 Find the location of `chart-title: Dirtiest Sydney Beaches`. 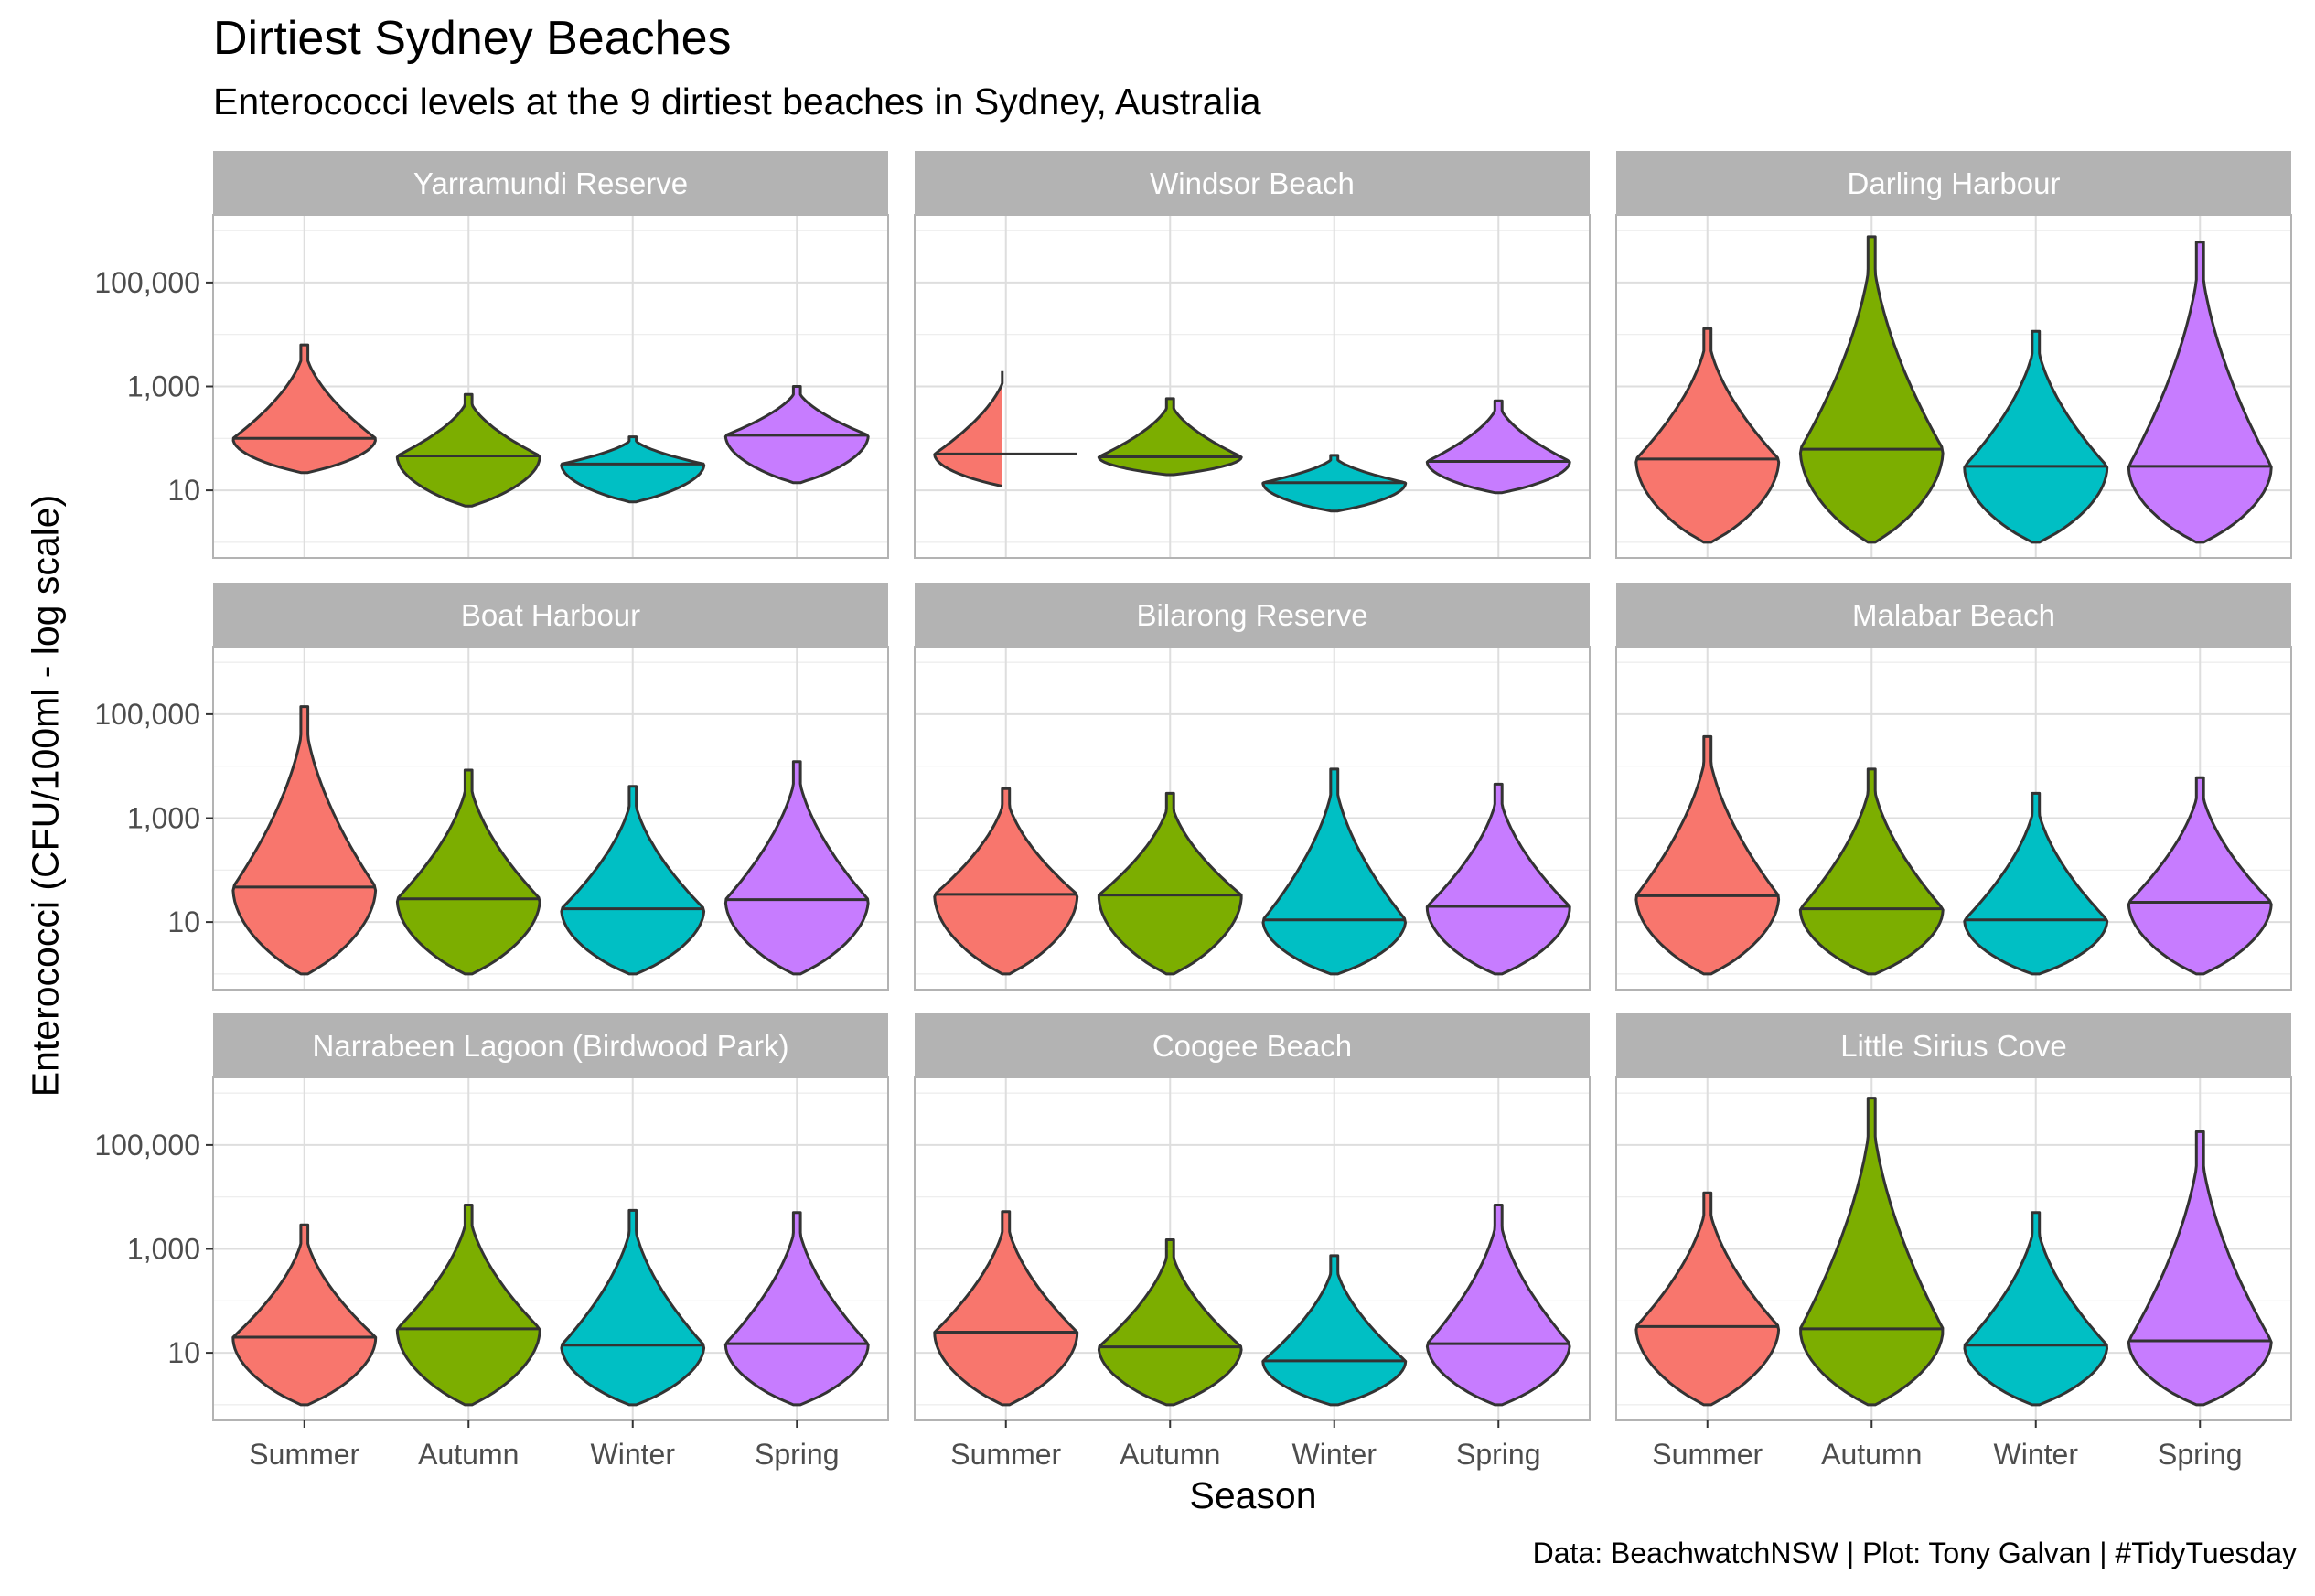

chart-title: Dirtiest Sydney Beaches is located at coordinates (473, 38).